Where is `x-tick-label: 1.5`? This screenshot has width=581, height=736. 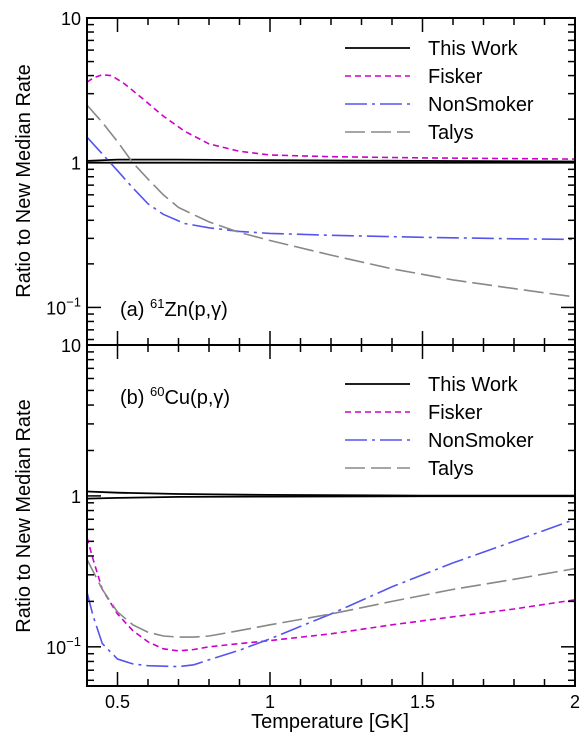 x-tick-label: 1.5 is located at coordinates (422, 702).